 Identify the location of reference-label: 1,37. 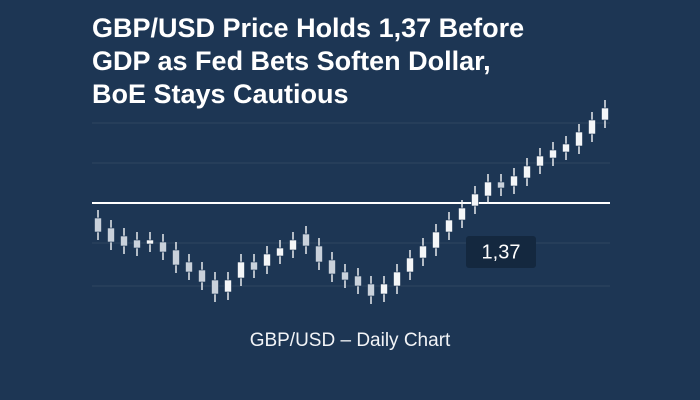
(501, 252).